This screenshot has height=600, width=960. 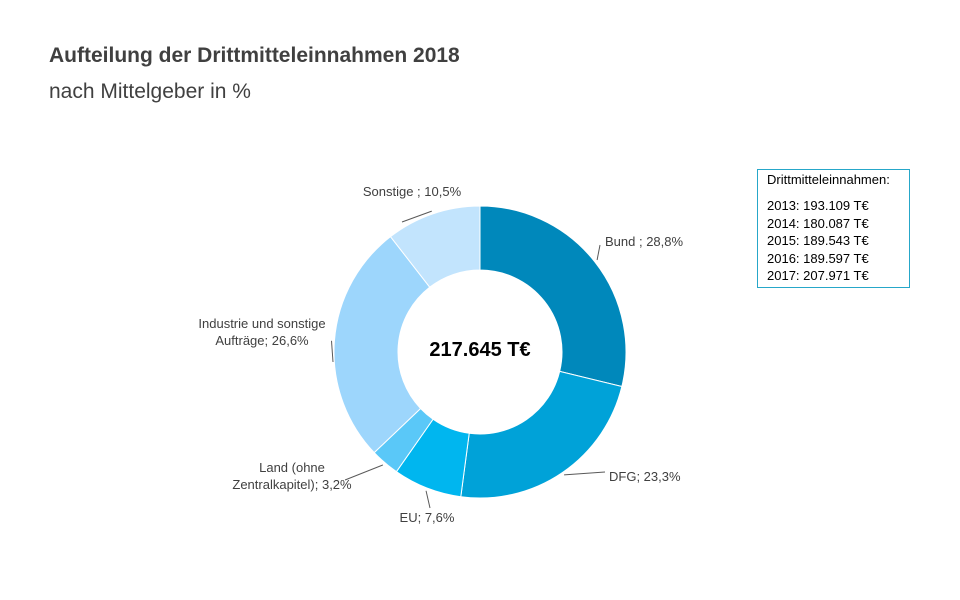 I want to click on leader-lines, so click(x=468, y=359).